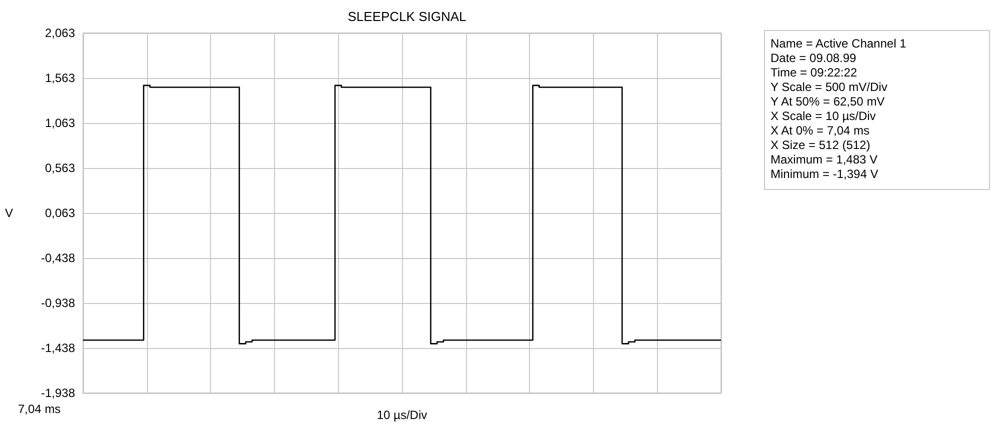 Image resolution: width=997 pixels, height=443 pixels. What do you see at coordinates (60, 33) in the screenshot?
I see `y-tick-label: 2,063` at bounding box center [60, 33].